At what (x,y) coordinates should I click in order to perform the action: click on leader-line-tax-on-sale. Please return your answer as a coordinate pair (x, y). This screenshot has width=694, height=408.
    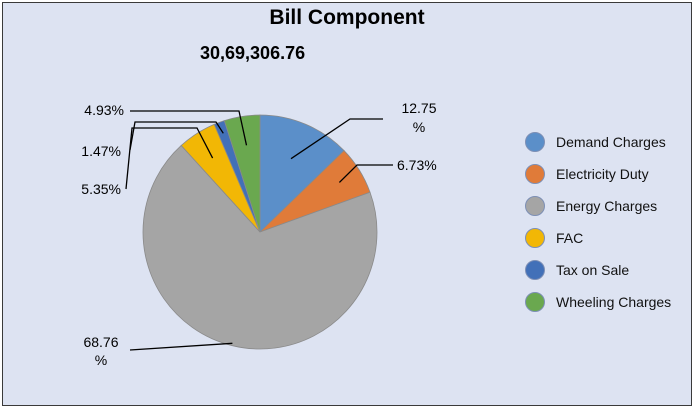
    Looking at the image, I should click on (176, 136).